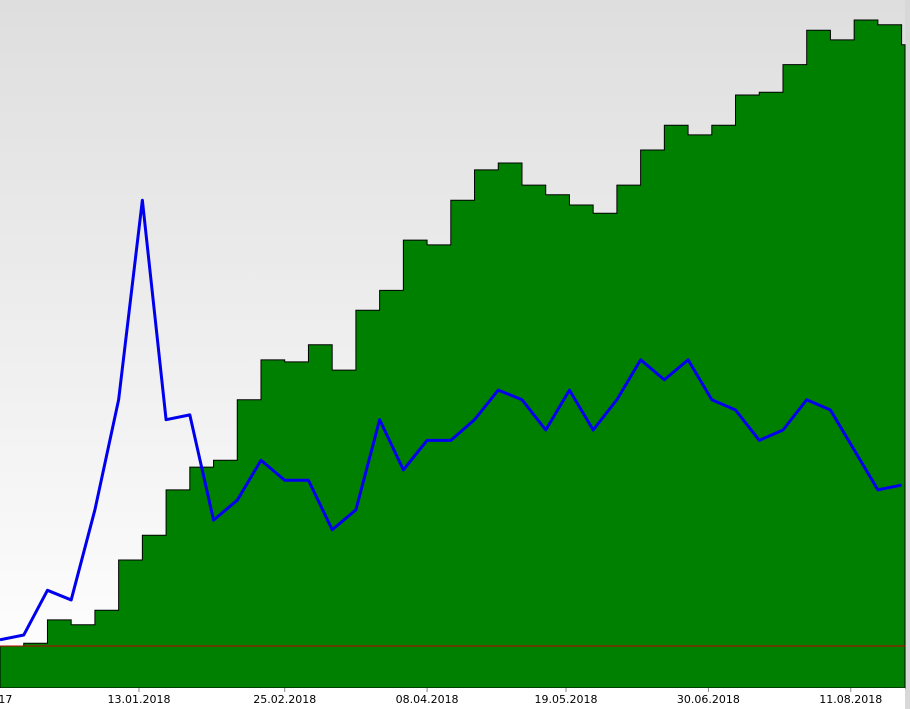 This screenshot has height=709, width=910. Describe the element at coordinates (284, 699) in the screenshot. I see `x-tick-label: 25.02.2018` at that location.